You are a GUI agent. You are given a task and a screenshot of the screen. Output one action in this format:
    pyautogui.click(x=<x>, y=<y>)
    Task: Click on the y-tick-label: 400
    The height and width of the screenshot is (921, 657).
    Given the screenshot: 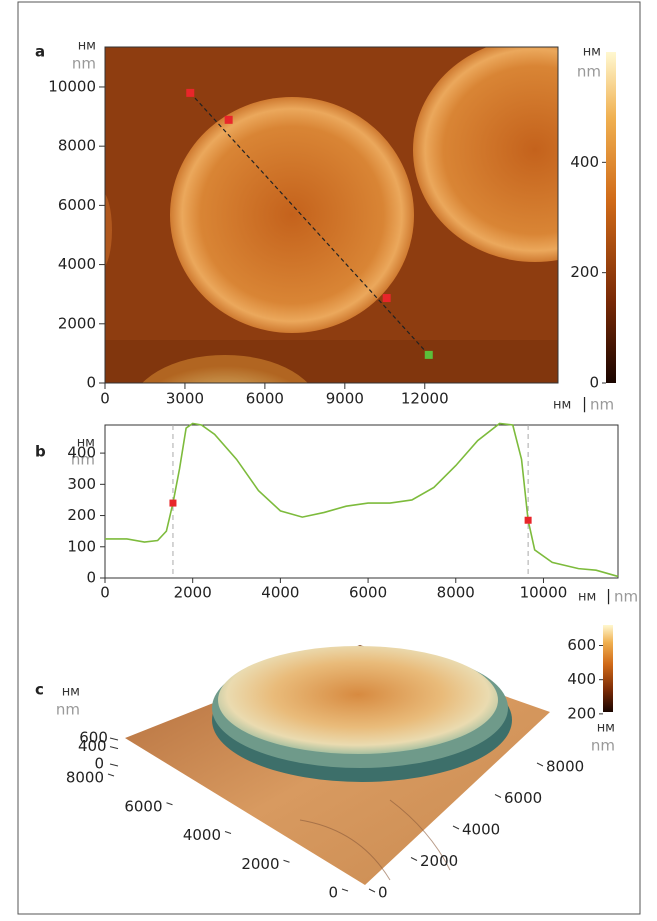 What is the action you would take?
    pyautogui.click(x=81, y=453)
    